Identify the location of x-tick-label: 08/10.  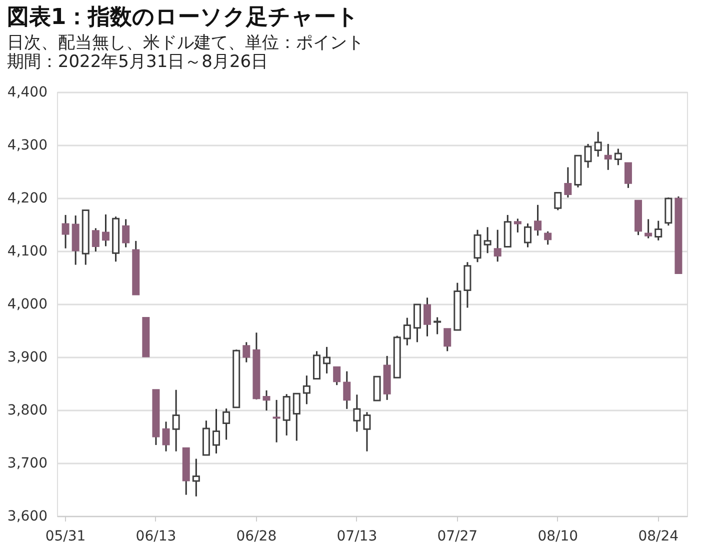
(558, 536).